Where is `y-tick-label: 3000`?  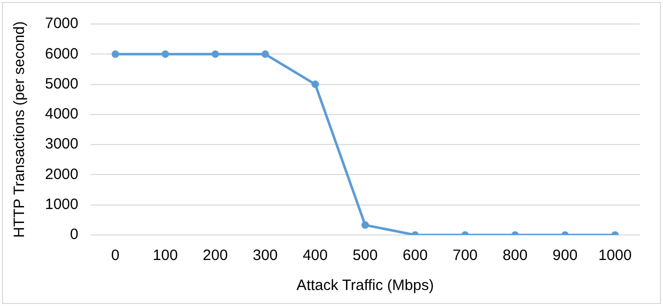 y-tick-label: 3000 is located at coordinates (61, 144).